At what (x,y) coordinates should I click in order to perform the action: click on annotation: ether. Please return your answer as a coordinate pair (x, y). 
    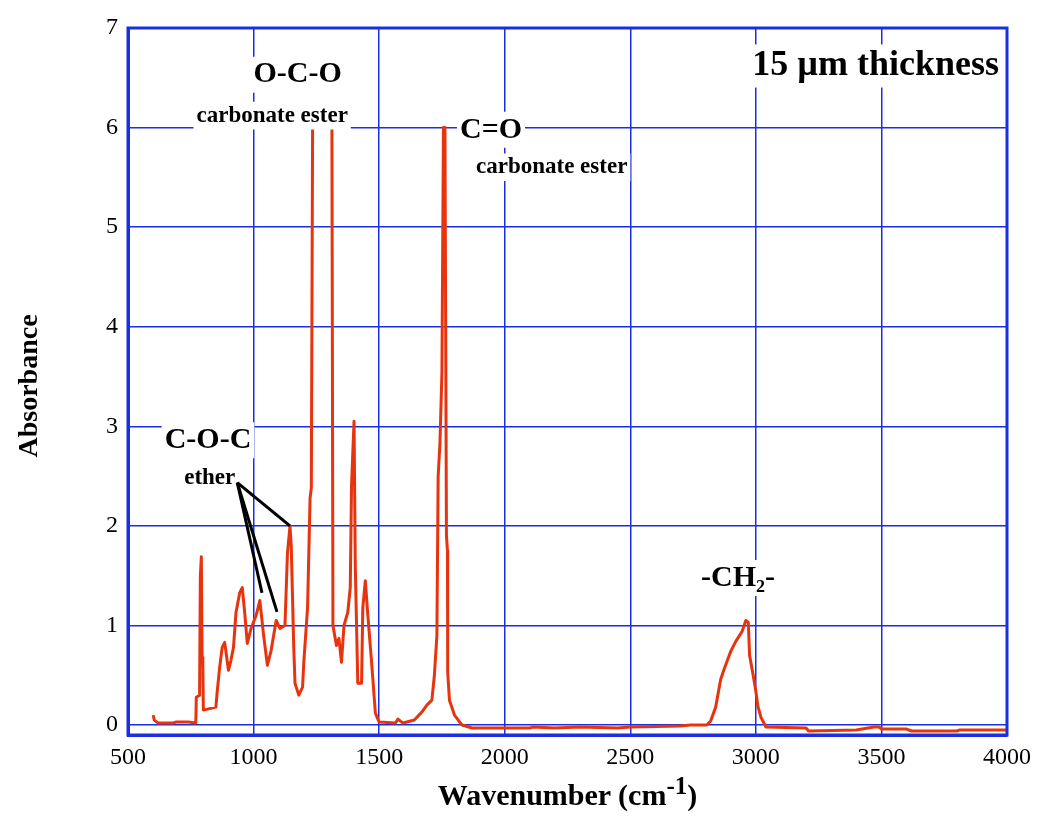
    Looking at the image, I should click on (210, 476).